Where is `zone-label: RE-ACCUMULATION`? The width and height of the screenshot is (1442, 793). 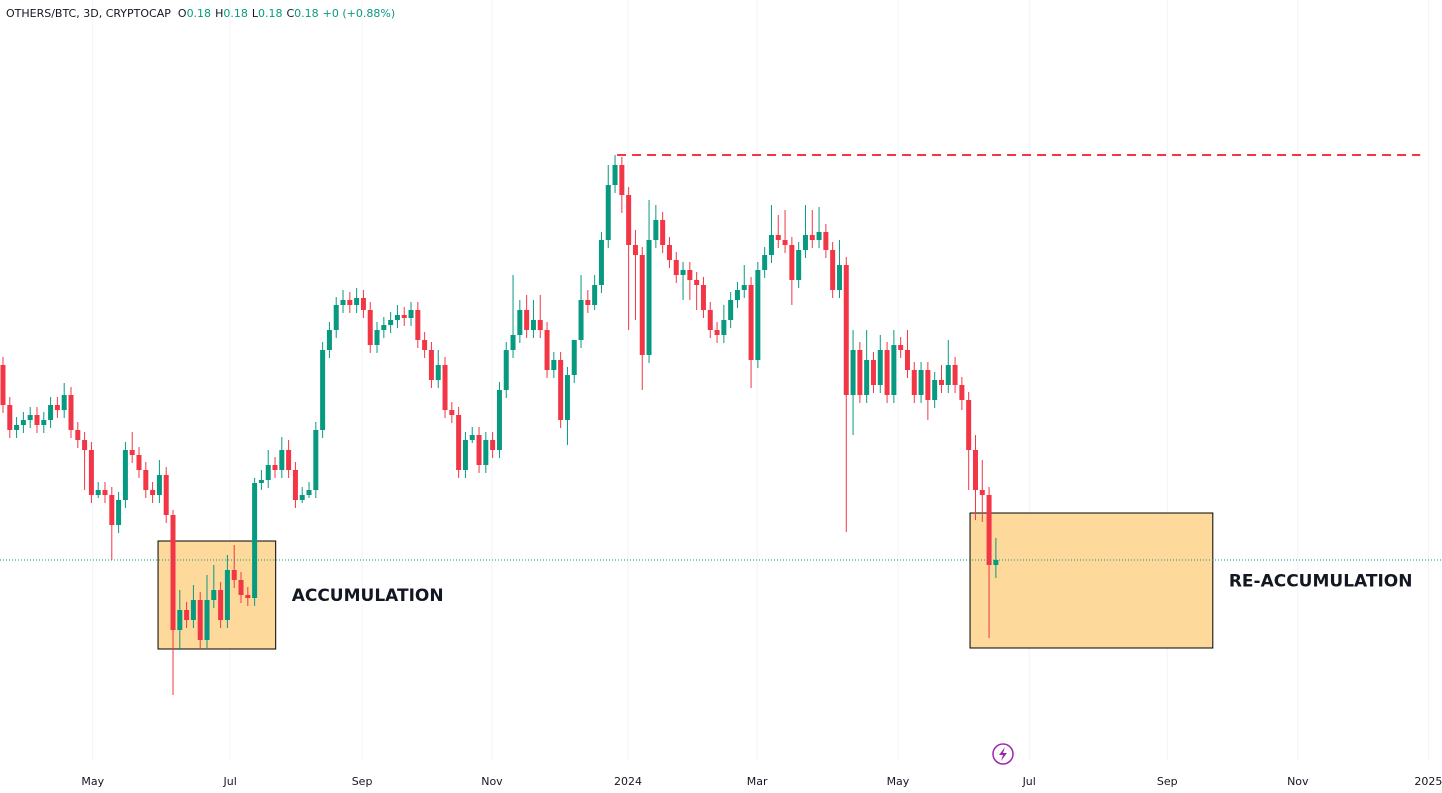
zone-label: RE-ACCUMULATION is located at coordinates (1321, 582).